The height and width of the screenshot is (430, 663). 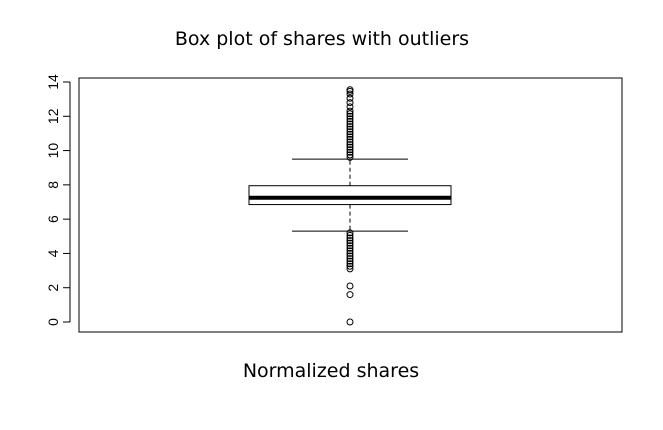 I want to click on y-tick-label: 8, so click(x=53, y=185).